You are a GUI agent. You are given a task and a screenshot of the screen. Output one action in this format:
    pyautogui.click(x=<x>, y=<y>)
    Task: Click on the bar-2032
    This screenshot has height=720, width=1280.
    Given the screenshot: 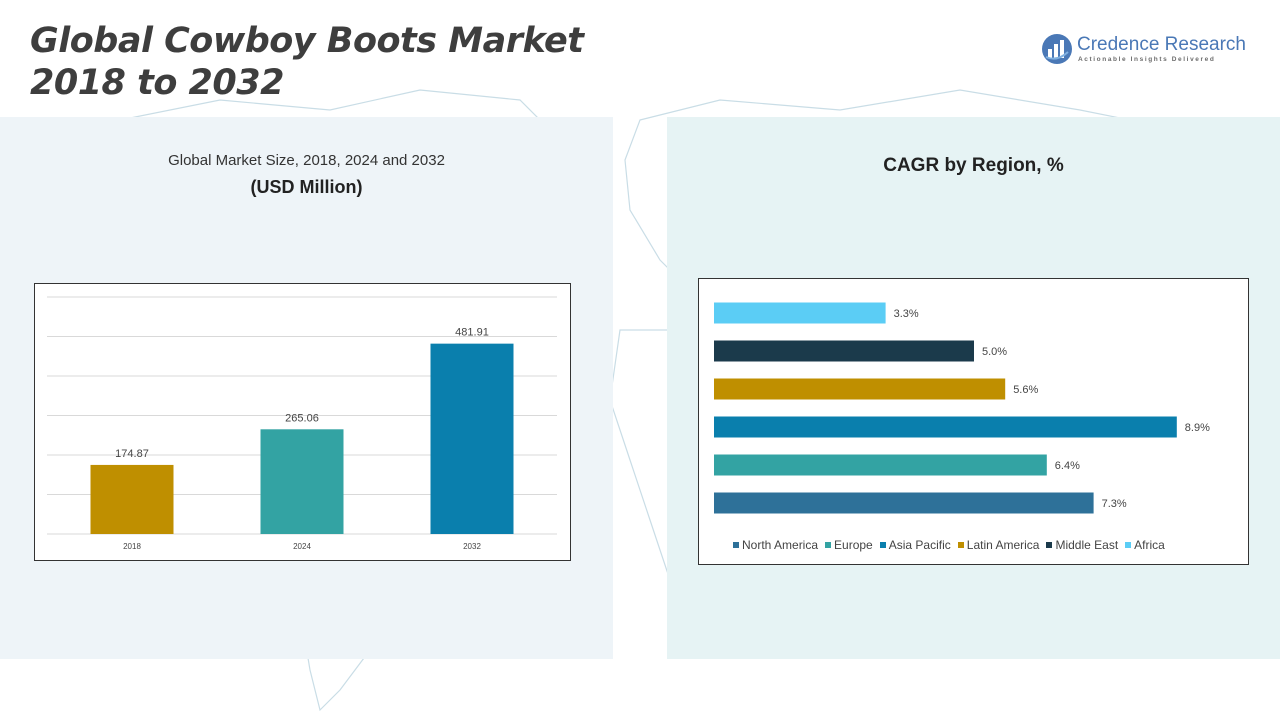 What is the action you would take?
    pyautogui.click(x=472, y=438)
    